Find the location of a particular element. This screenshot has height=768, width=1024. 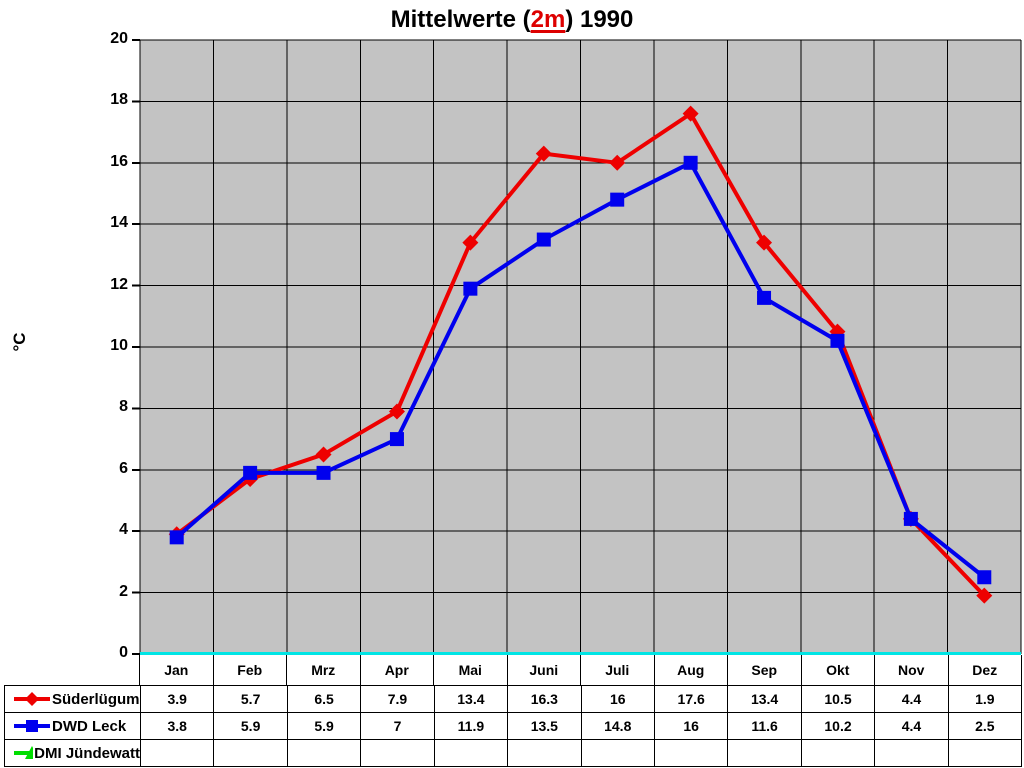

series-name: DMI Jündewatt is located at coordinates (87, 753).